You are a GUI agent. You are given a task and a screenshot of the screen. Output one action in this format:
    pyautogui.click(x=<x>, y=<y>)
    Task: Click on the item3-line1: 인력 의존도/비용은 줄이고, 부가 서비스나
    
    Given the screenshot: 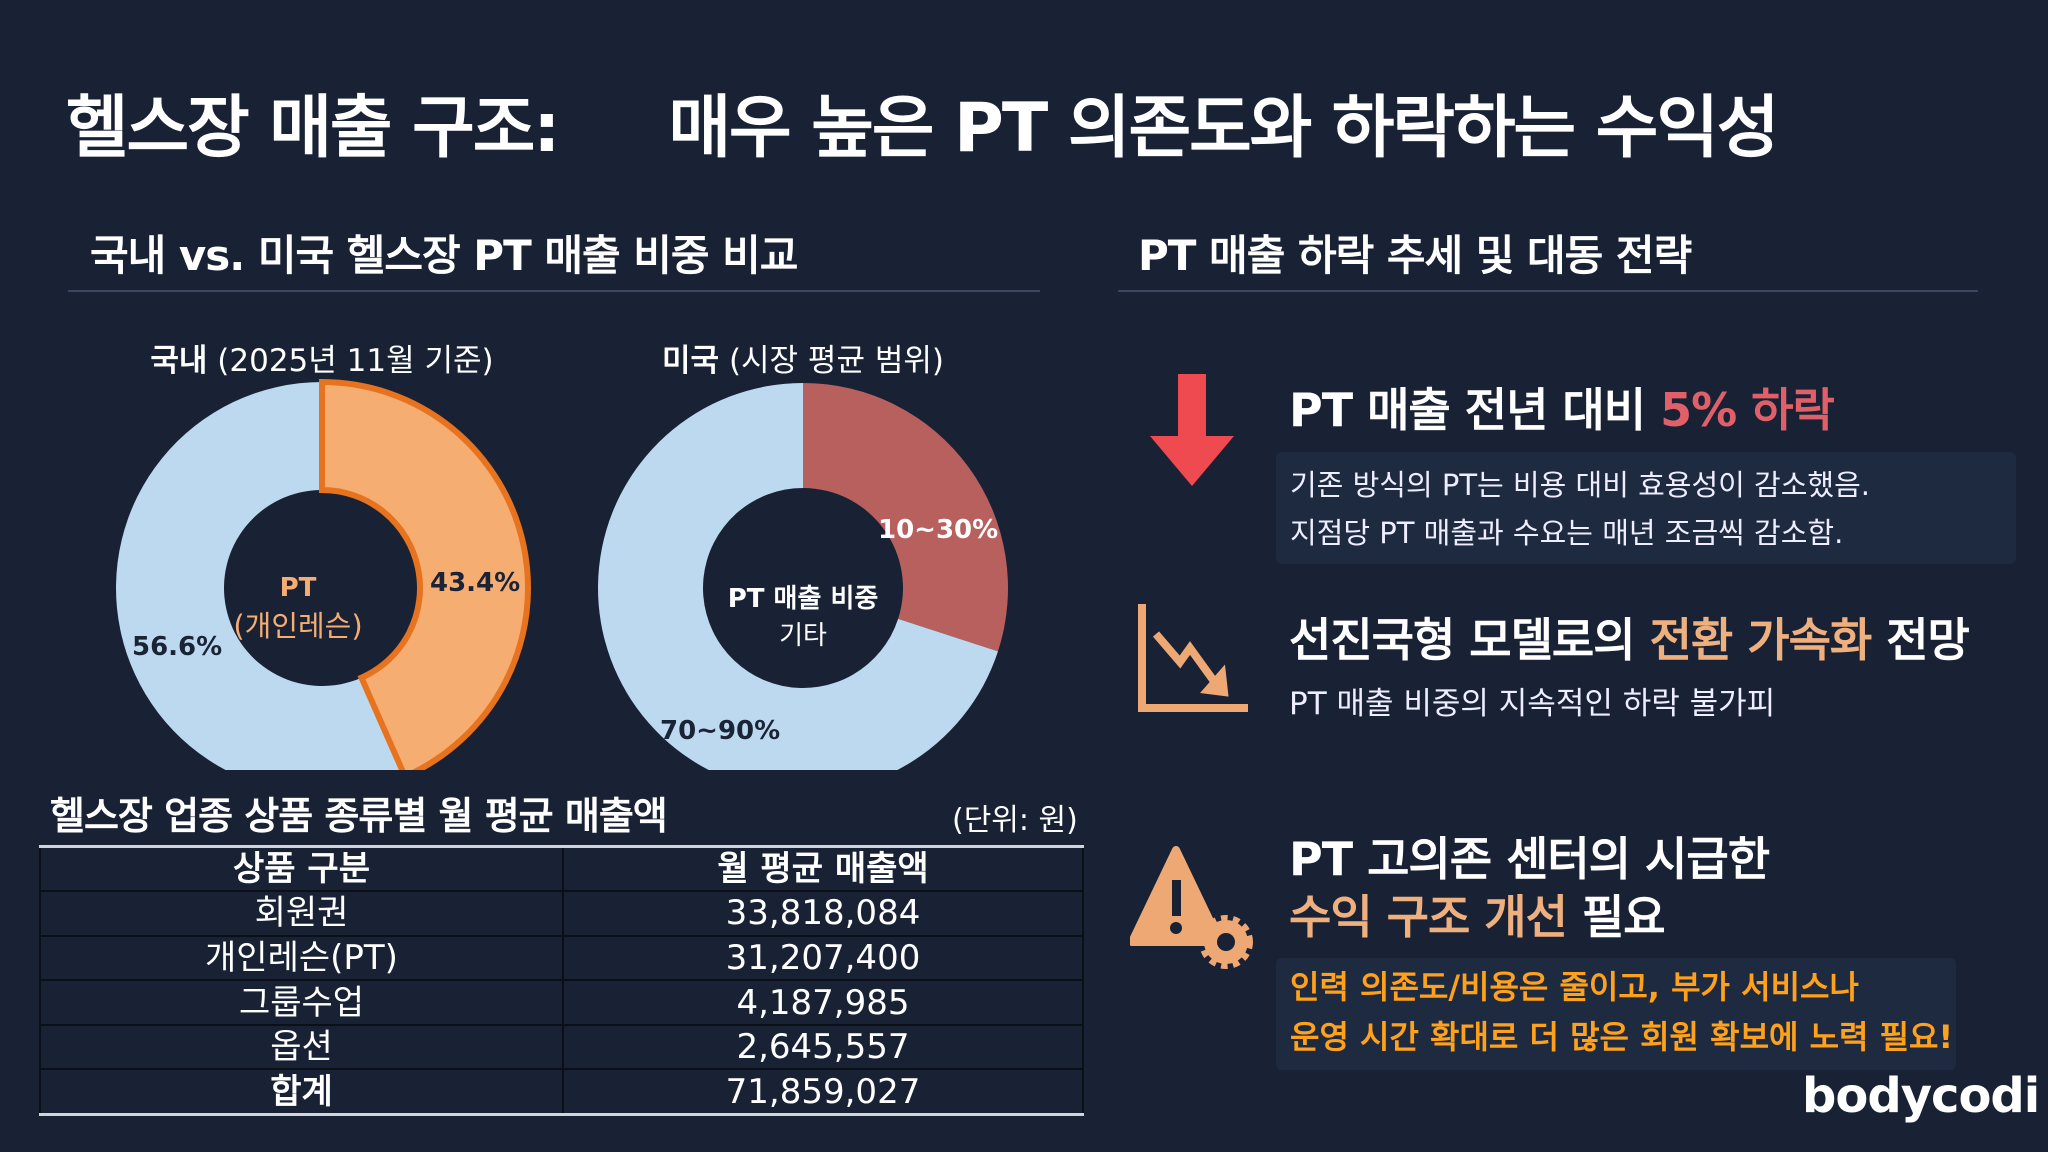 What is the action you would take?
    pyautogui.click(x=1574, y=987)
    